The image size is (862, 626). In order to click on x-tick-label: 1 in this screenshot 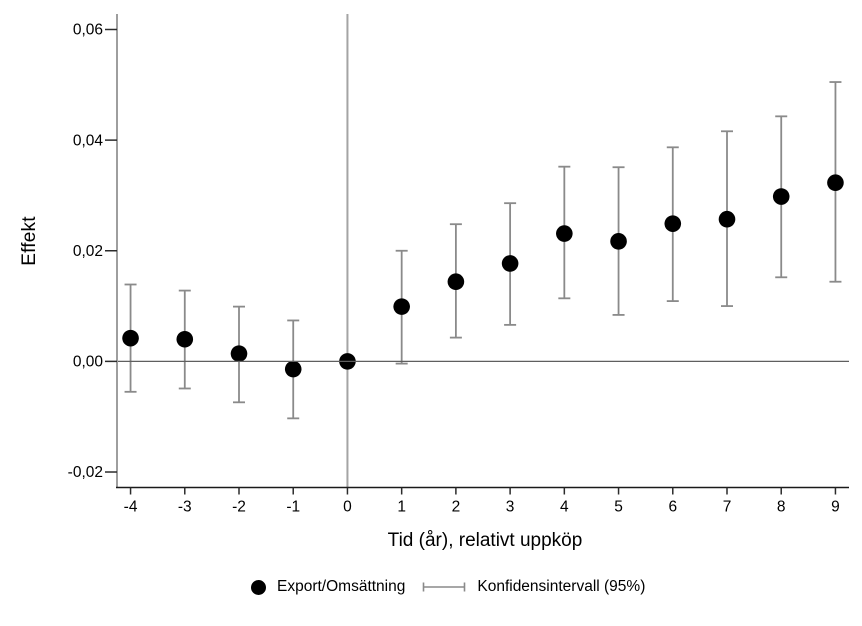, I will do `click(401, 507)`.